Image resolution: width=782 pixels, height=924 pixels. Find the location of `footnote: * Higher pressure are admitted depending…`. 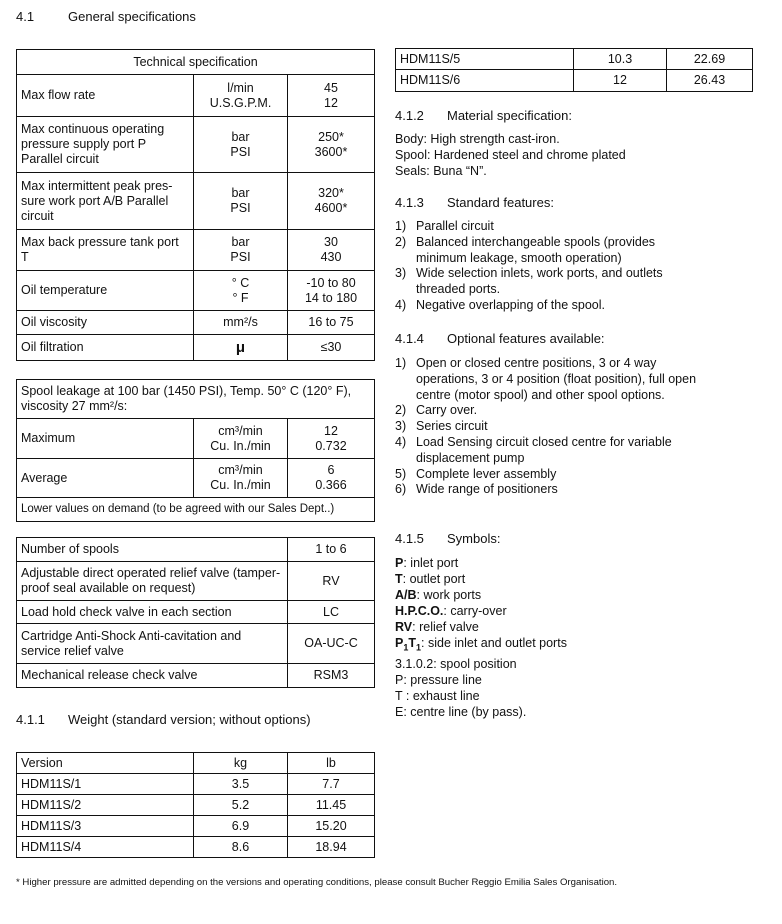

footnote: * Higher pressure are admitted depending… is located at coordinates (317, 882).